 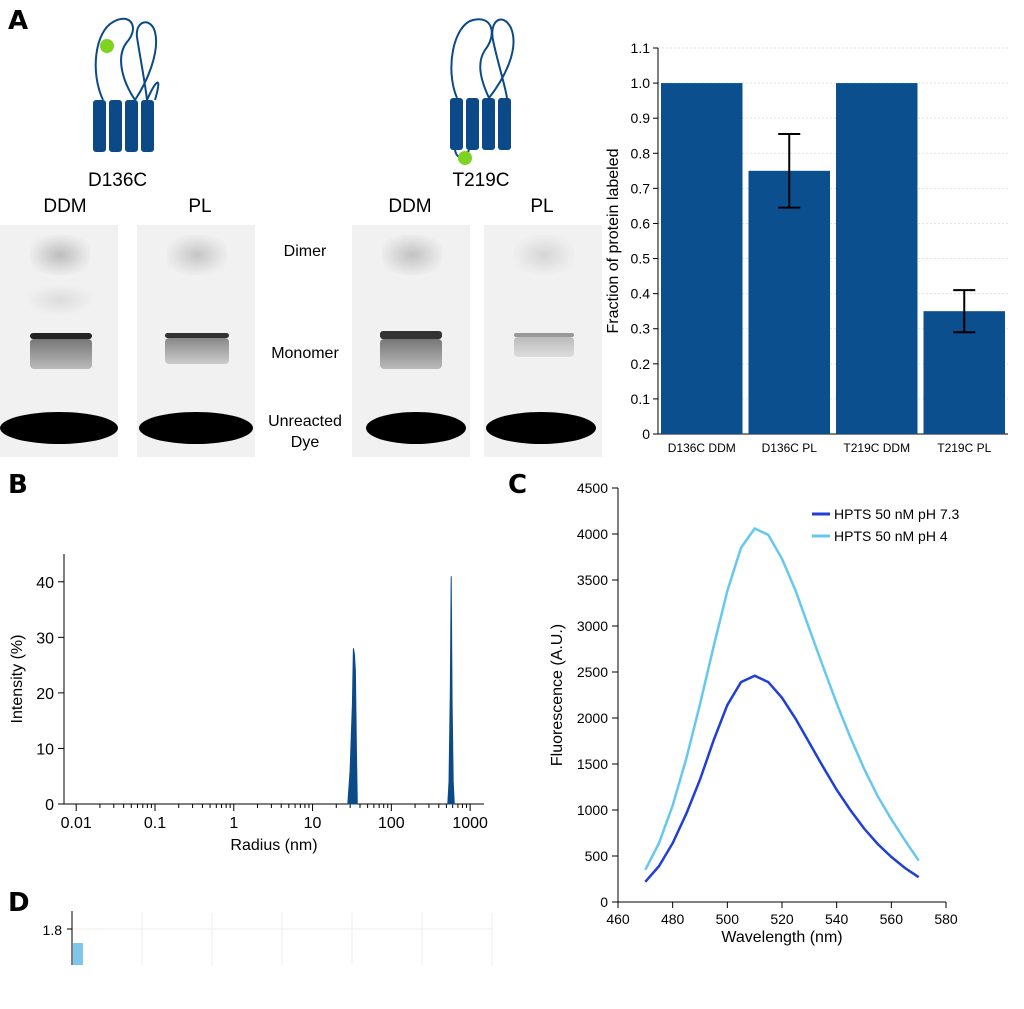 I want to click on x-axis-label: Wavelength (nm), so click(x=781, y=937).